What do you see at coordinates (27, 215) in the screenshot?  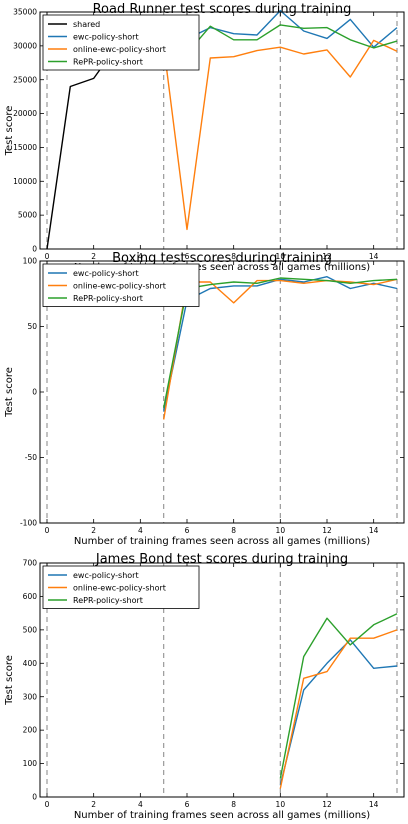 I see `y-tick-label: 5000` at bounding box center [27, 215].